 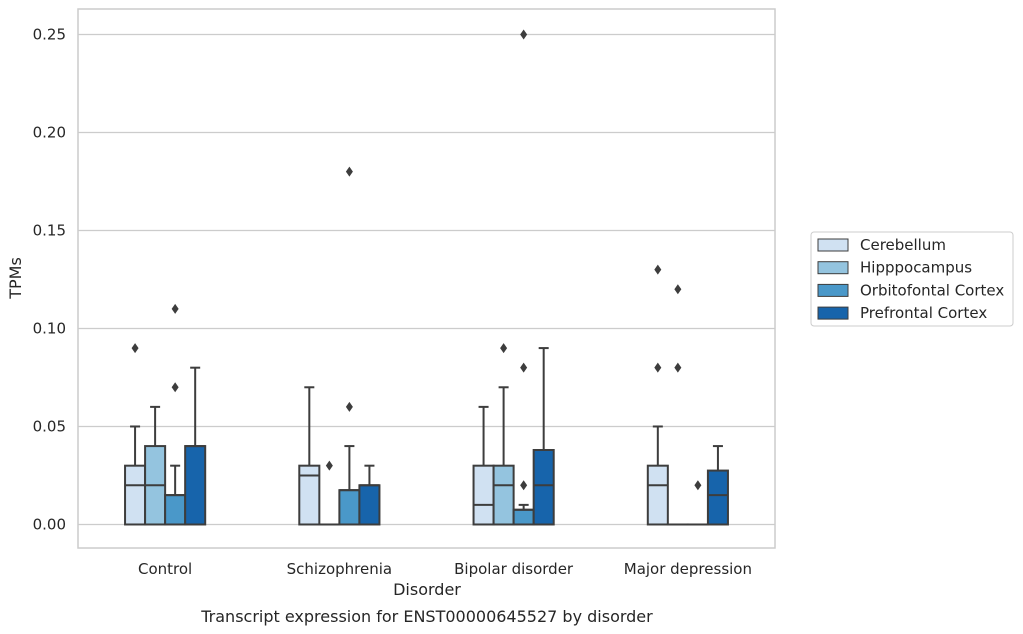 What do you see at coordinates (49, 426) in the screenshot?
I see `y-tick-label: 0.05` at bounding box center [49, 426].